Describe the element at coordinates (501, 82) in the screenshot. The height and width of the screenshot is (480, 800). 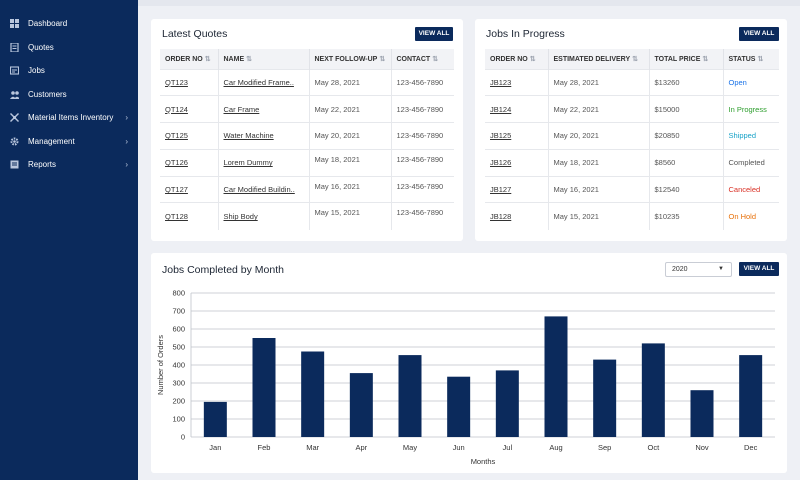
I see `order-link: JB123` at that location.